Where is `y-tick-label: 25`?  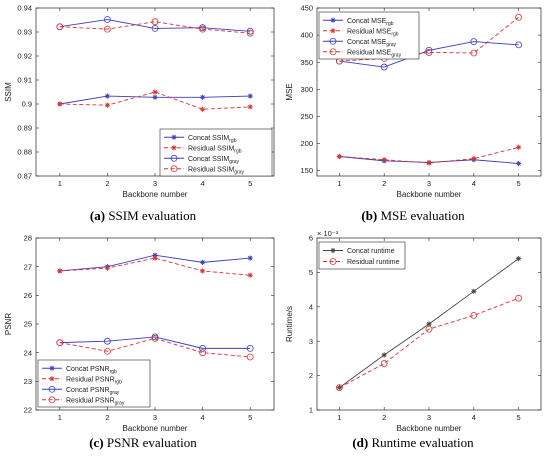 y-tick-label: 25 is located at coordinates (28, 324).